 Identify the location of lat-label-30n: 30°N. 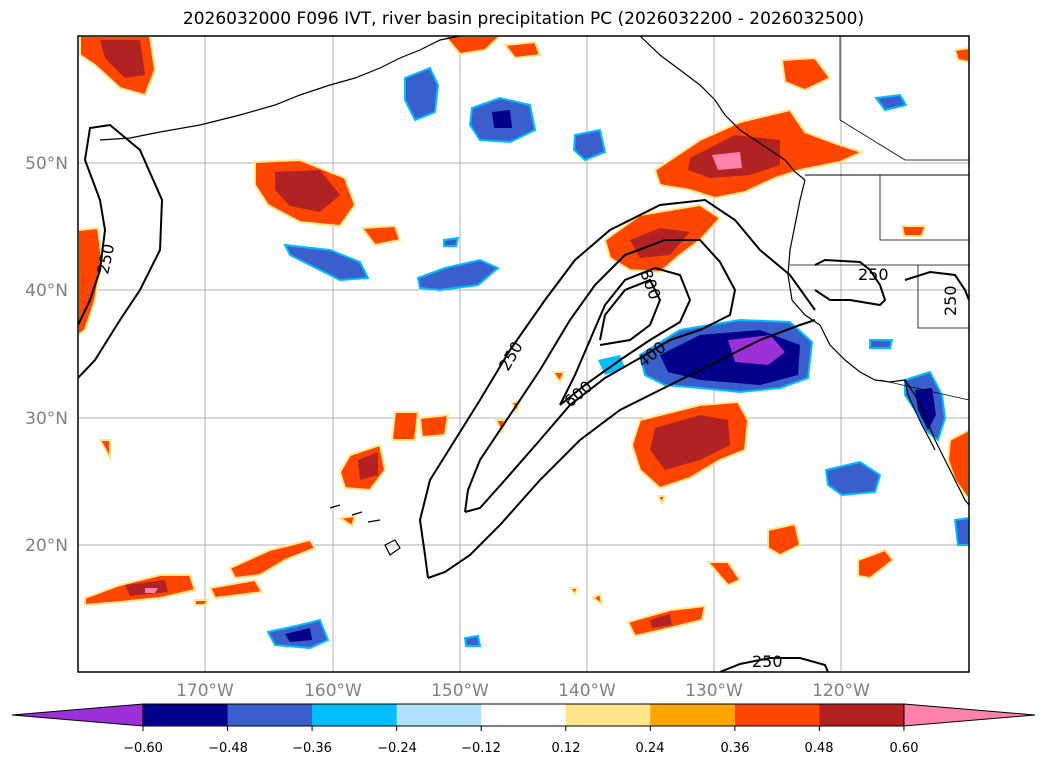
(46, 419).